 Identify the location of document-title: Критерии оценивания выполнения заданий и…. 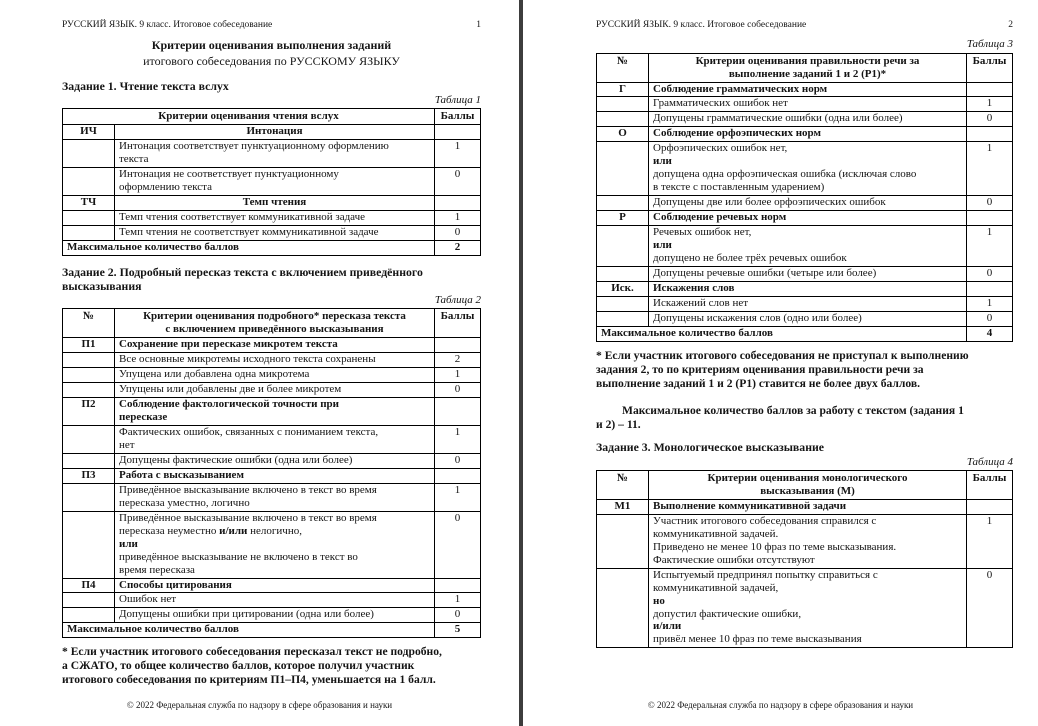
(271, 53).